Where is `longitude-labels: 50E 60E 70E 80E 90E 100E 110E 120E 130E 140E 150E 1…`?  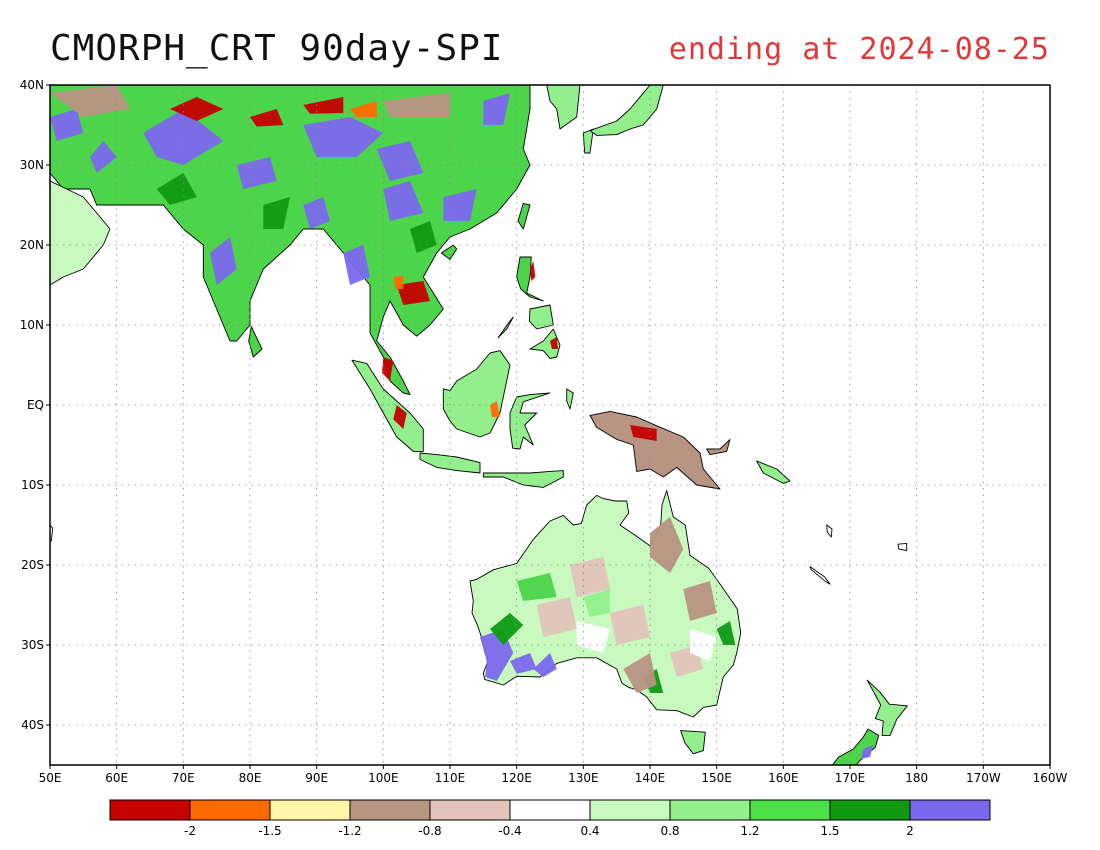 longitude-labels: 50E 60E 70E 80E 90E 100E 110E 120E 130E 140E 150E 1… is located at coordinates (553, 775).